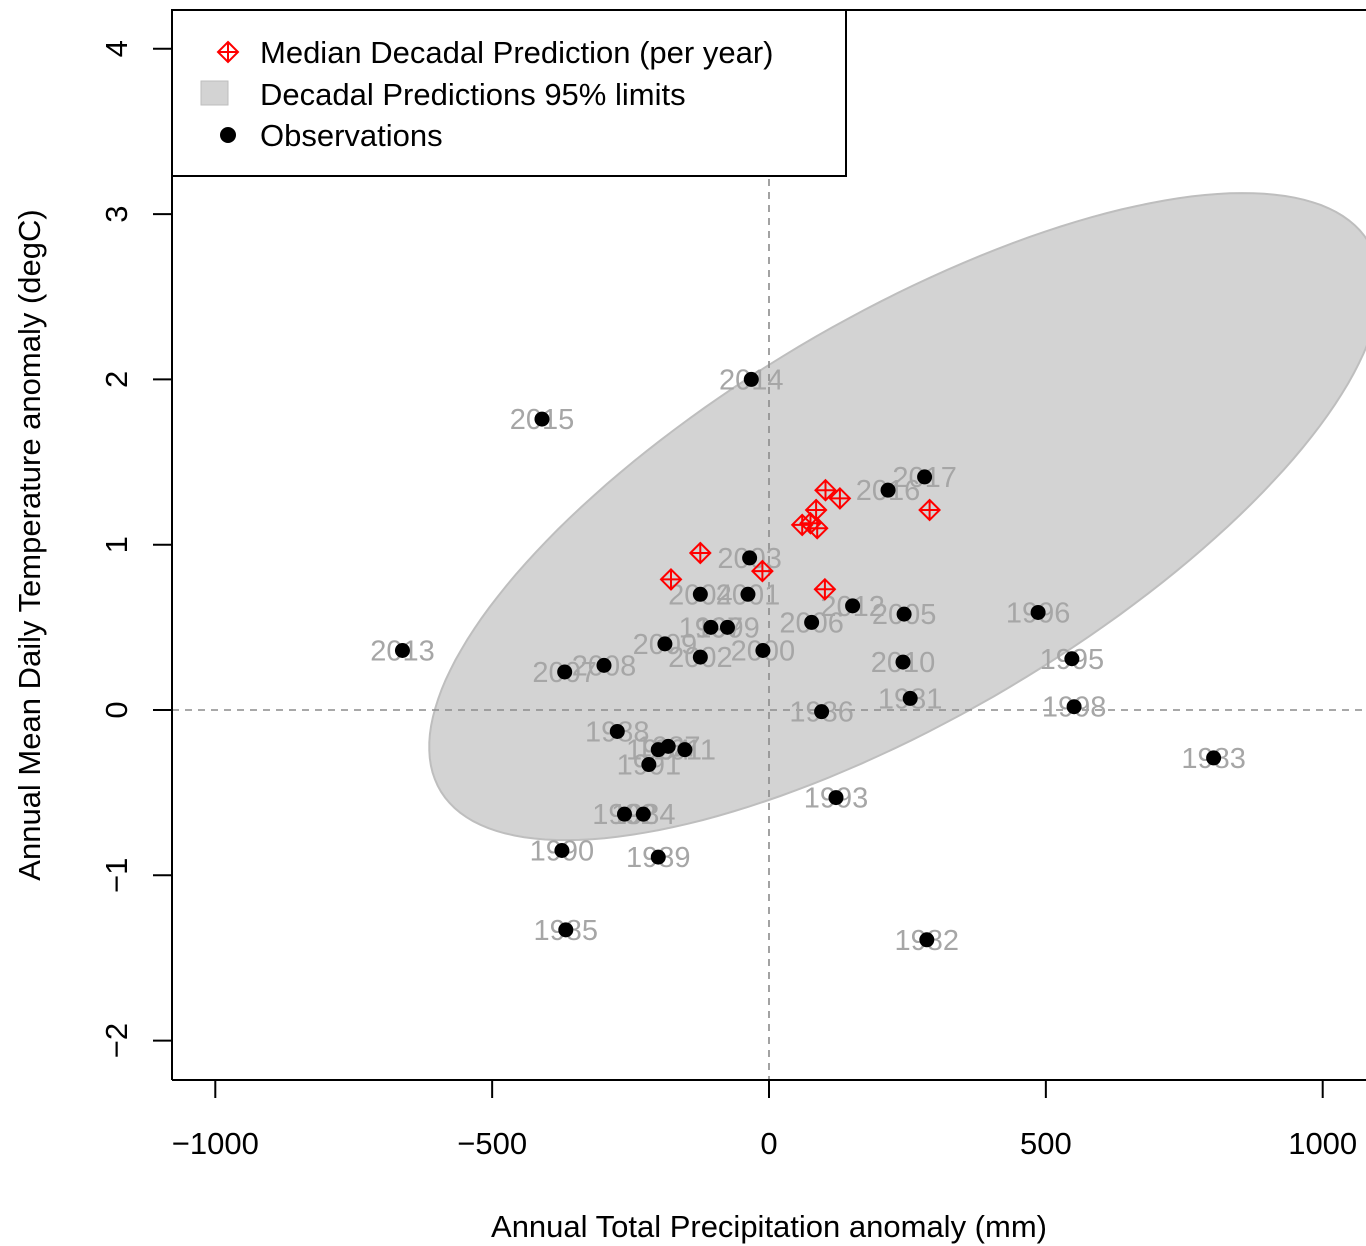 The height and width of the screenshot is (1246, 1366). Describe the element at coordinates (215, 1143) in the screenshot. I see `x-tick-label: −1000` at that location.